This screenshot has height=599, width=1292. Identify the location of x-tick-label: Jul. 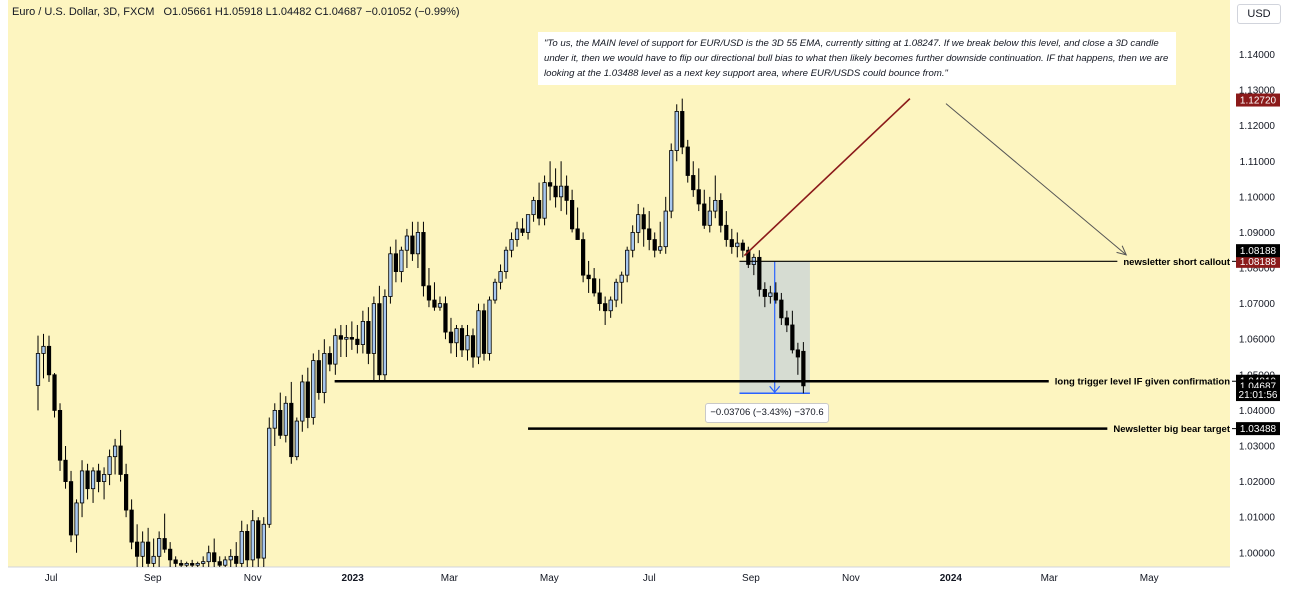
(51, 578).